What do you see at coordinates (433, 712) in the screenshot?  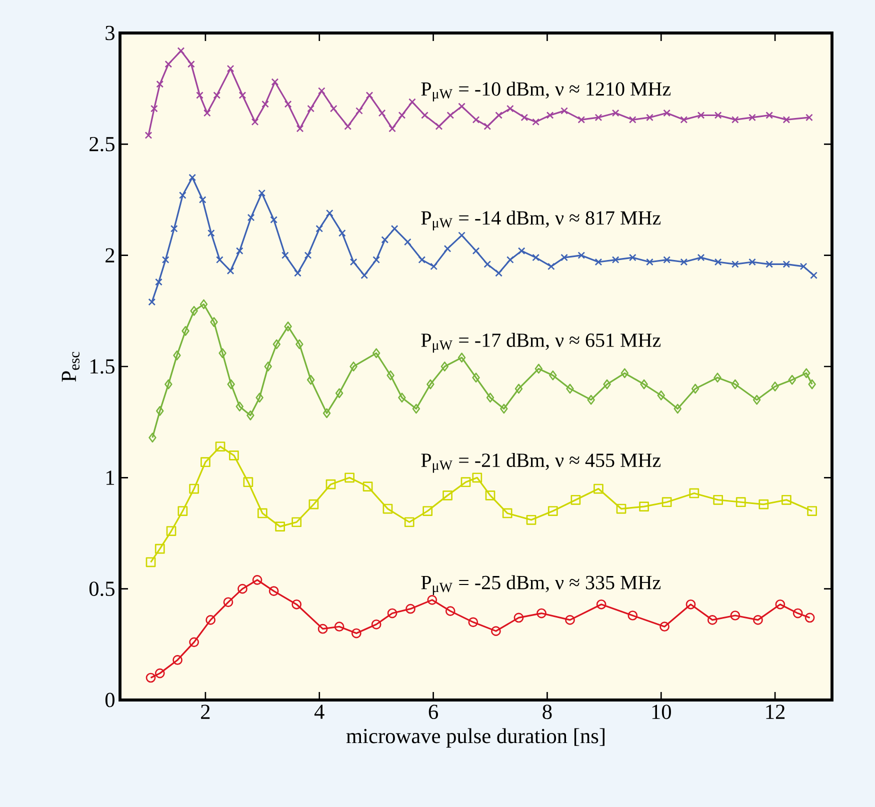 I see `x-tick-label: 6` at bounding box center [433, 712].